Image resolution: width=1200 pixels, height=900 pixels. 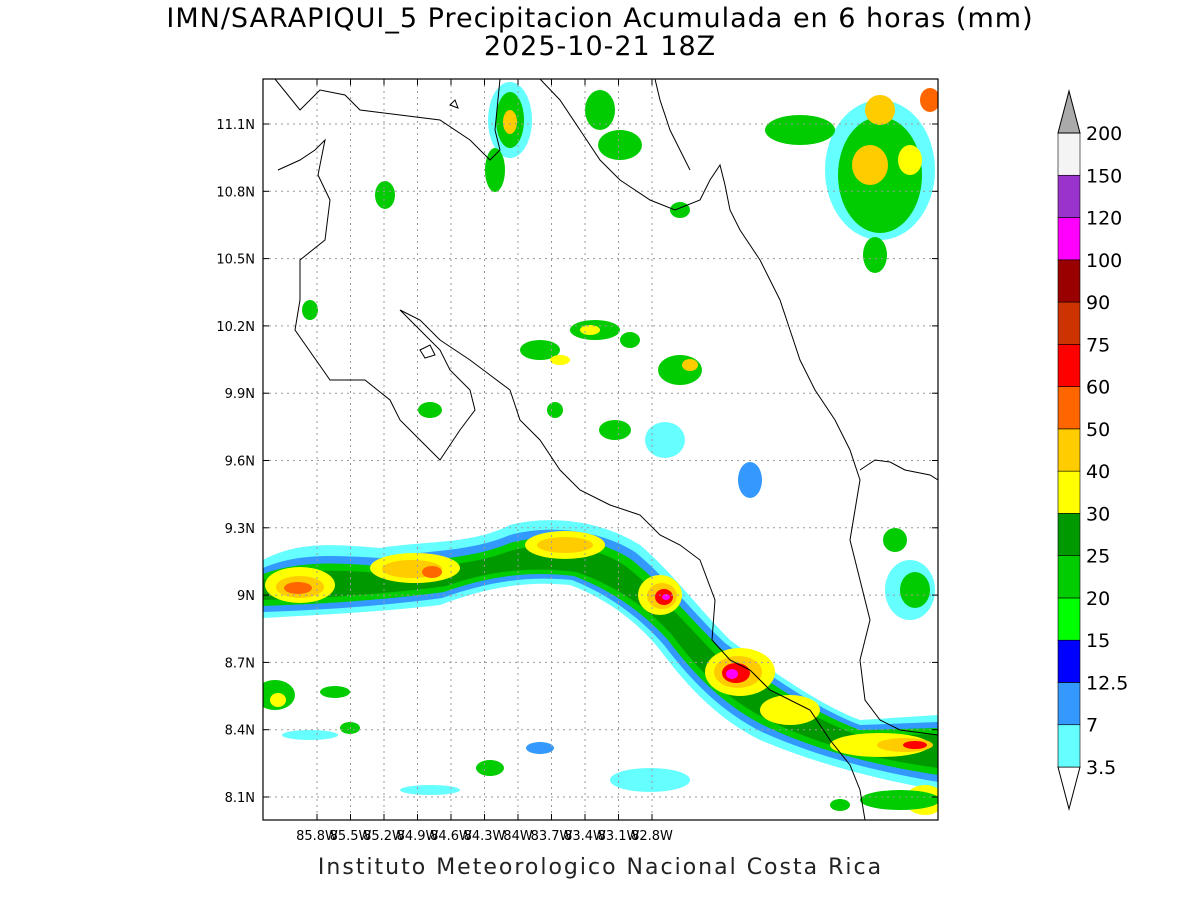 I want to click on lat-tick-label: 11.1N, so click(x=235, y=125).